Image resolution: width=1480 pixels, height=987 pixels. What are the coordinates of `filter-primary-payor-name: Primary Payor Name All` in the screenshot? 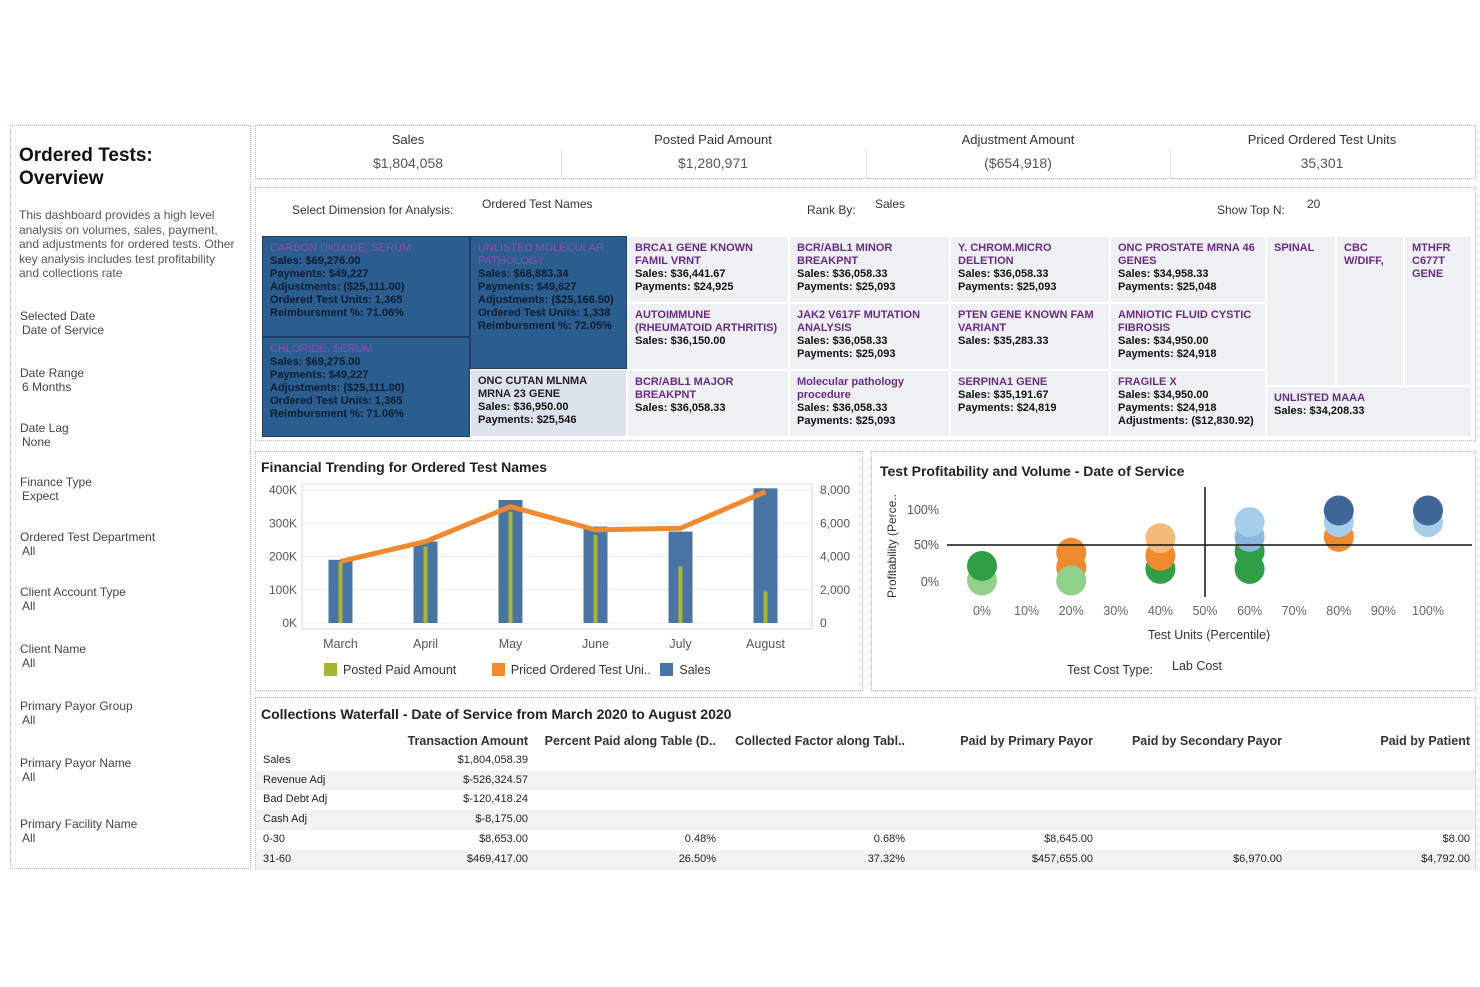 It's located at (75, 770).